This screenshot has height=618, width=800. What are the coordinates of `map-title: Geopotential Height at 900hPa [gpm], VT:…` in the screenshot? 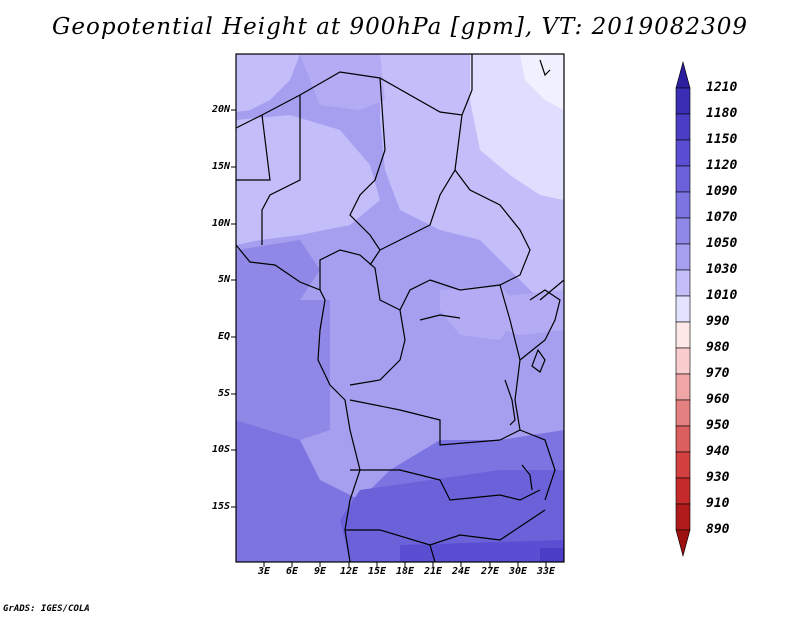 It's located at (400, 27).